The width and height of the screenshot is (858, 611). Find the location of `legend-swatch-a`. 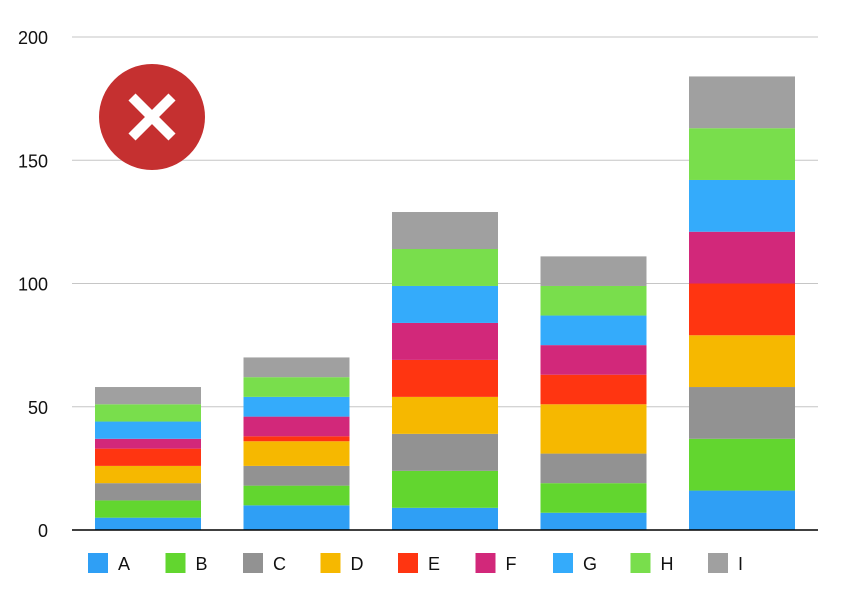

legend-swatch-a is located at coordinates (98, 563).